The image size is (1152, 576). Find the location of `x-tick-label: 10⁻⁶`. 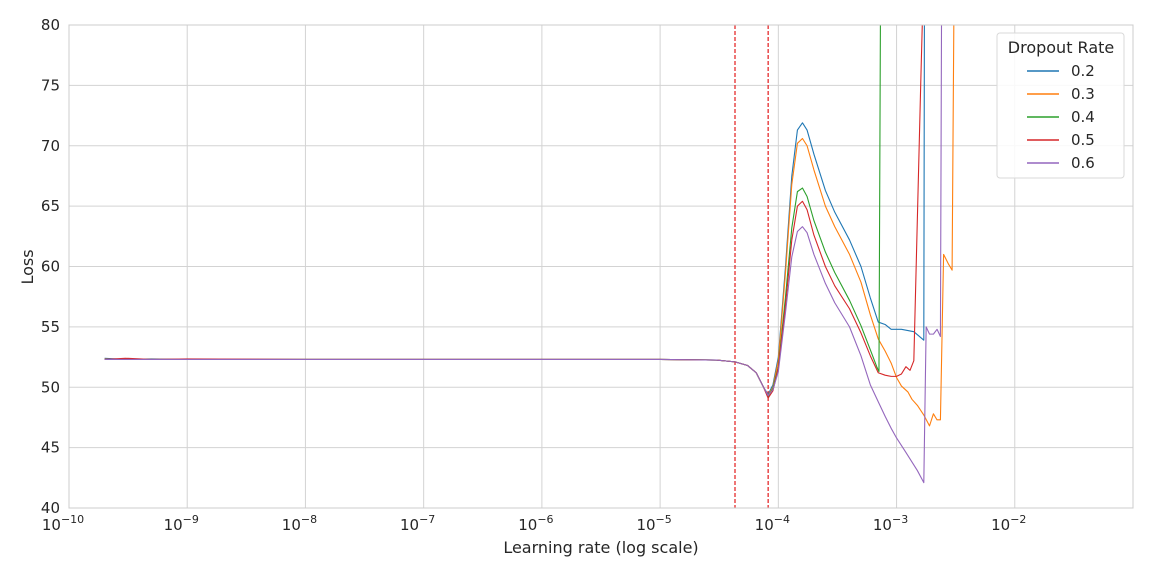

x-tick-label: 10⁻⁶ is located at coordinates (535, 523).